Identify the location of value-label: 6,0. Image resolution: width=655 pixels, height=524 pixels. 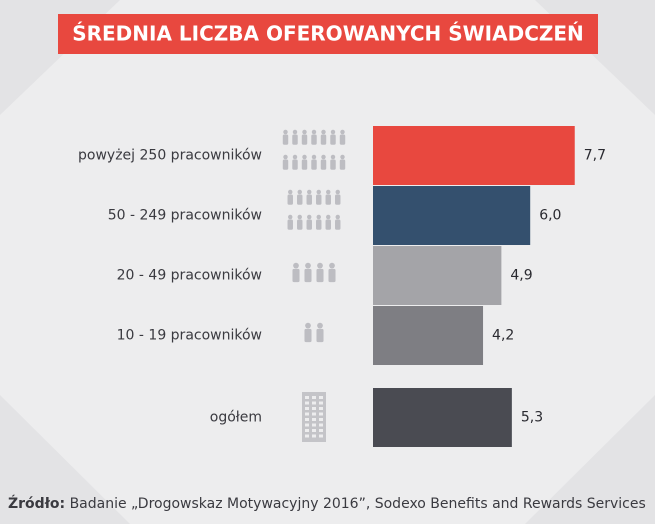
(550, 216).